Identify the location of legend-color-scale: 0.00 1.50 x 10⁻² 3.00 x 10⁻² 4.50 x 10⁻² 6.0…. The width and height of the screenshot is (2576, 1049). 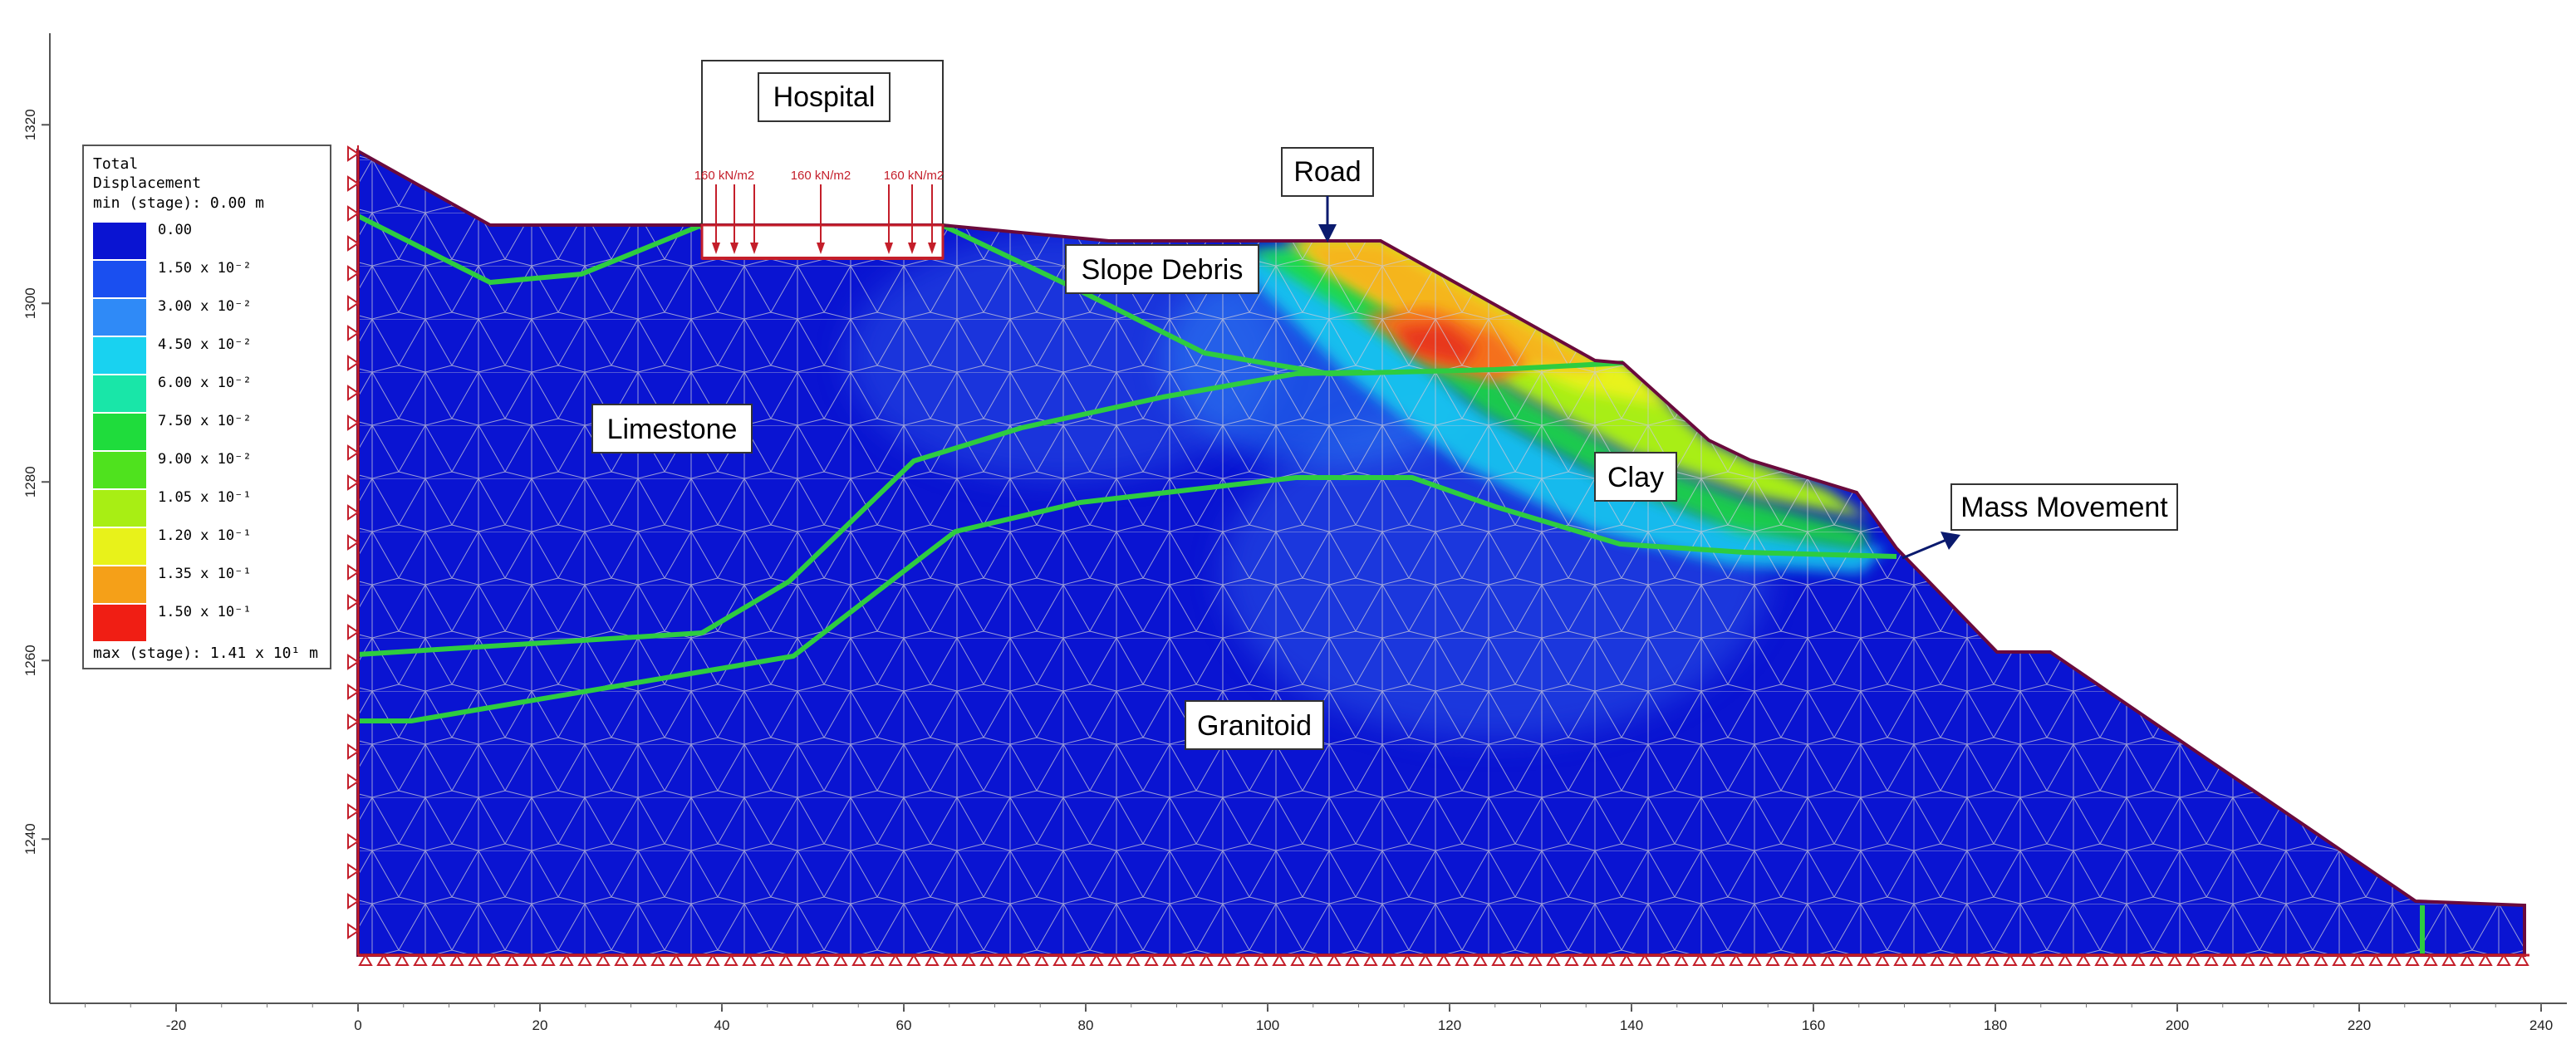
(172, 431).